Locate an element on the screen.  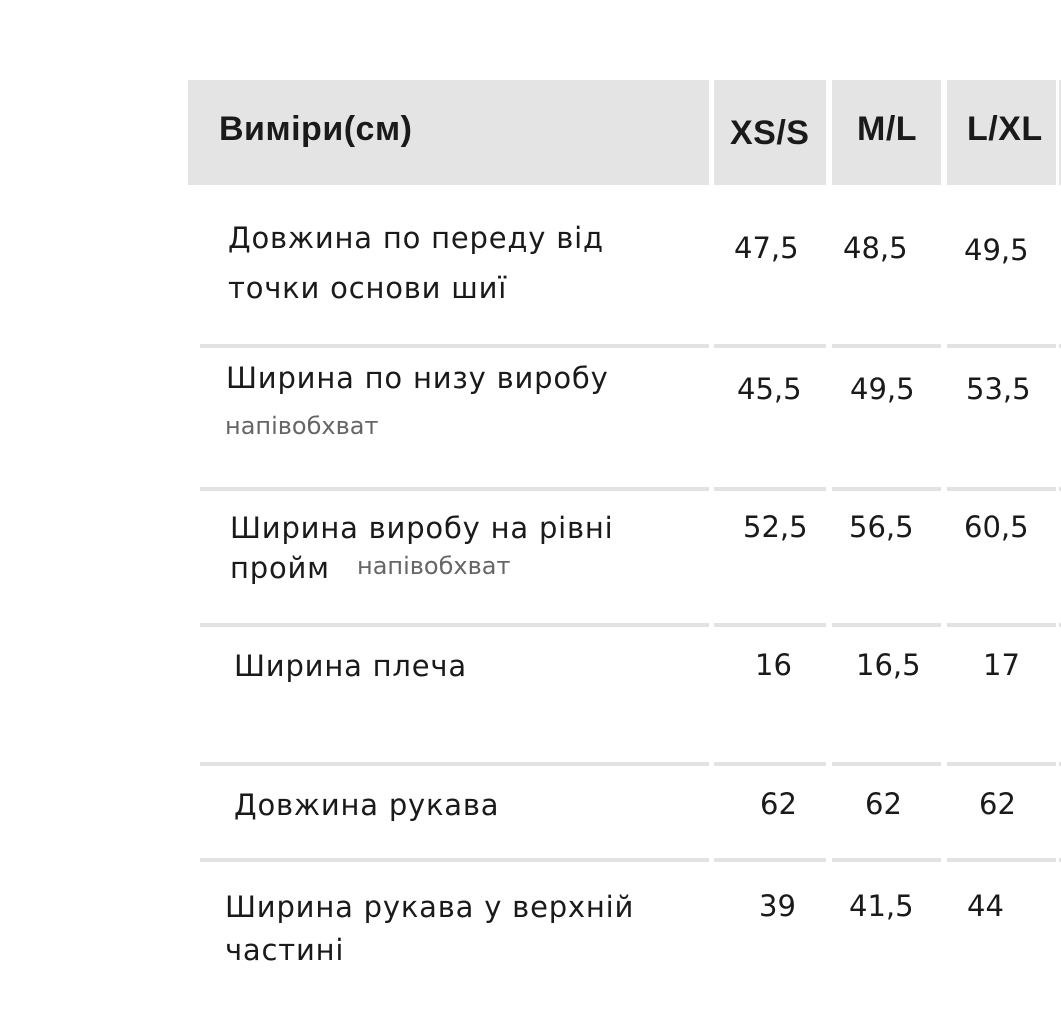
header-label: Виміри(см) is located at coordinates (316, 129).